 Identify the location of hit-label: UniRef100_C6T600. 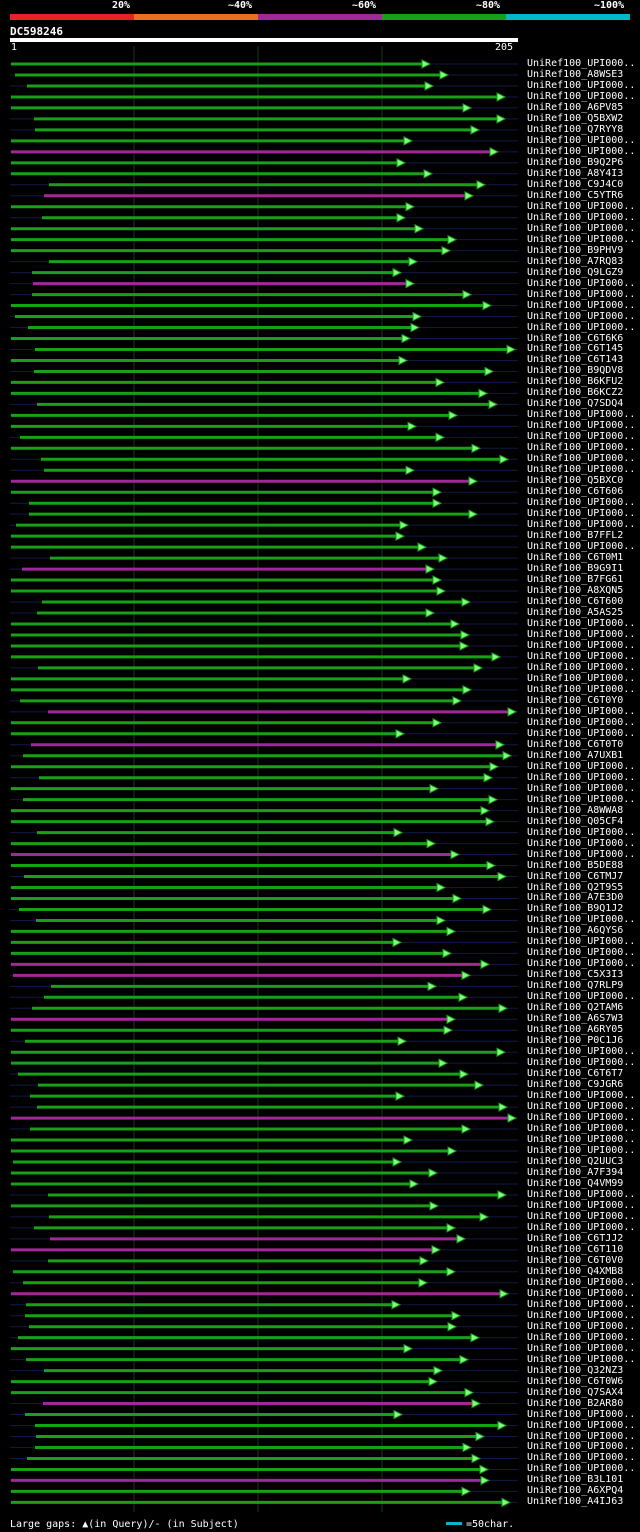
(575, 602).